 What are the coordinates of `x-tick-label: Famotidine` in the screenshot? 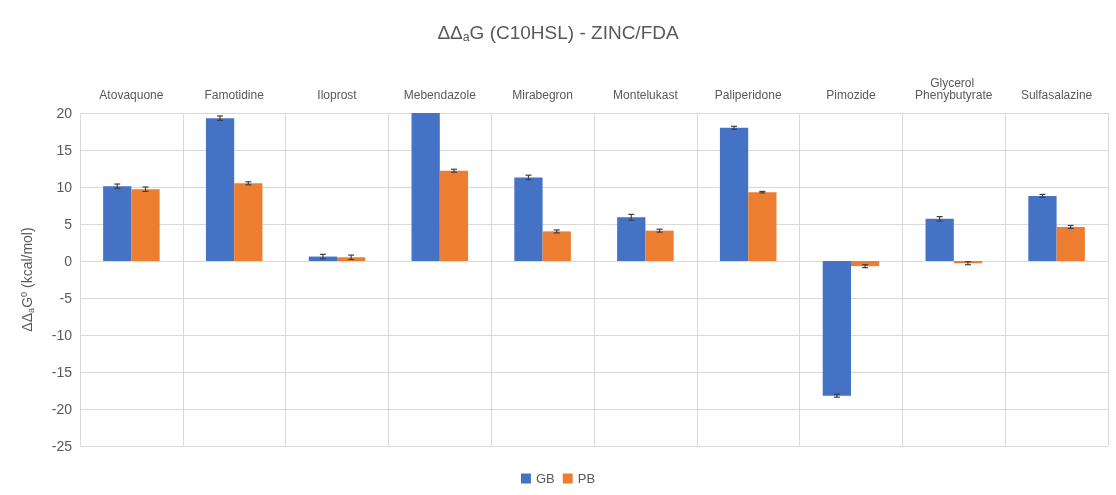 It's located at (234, 95).